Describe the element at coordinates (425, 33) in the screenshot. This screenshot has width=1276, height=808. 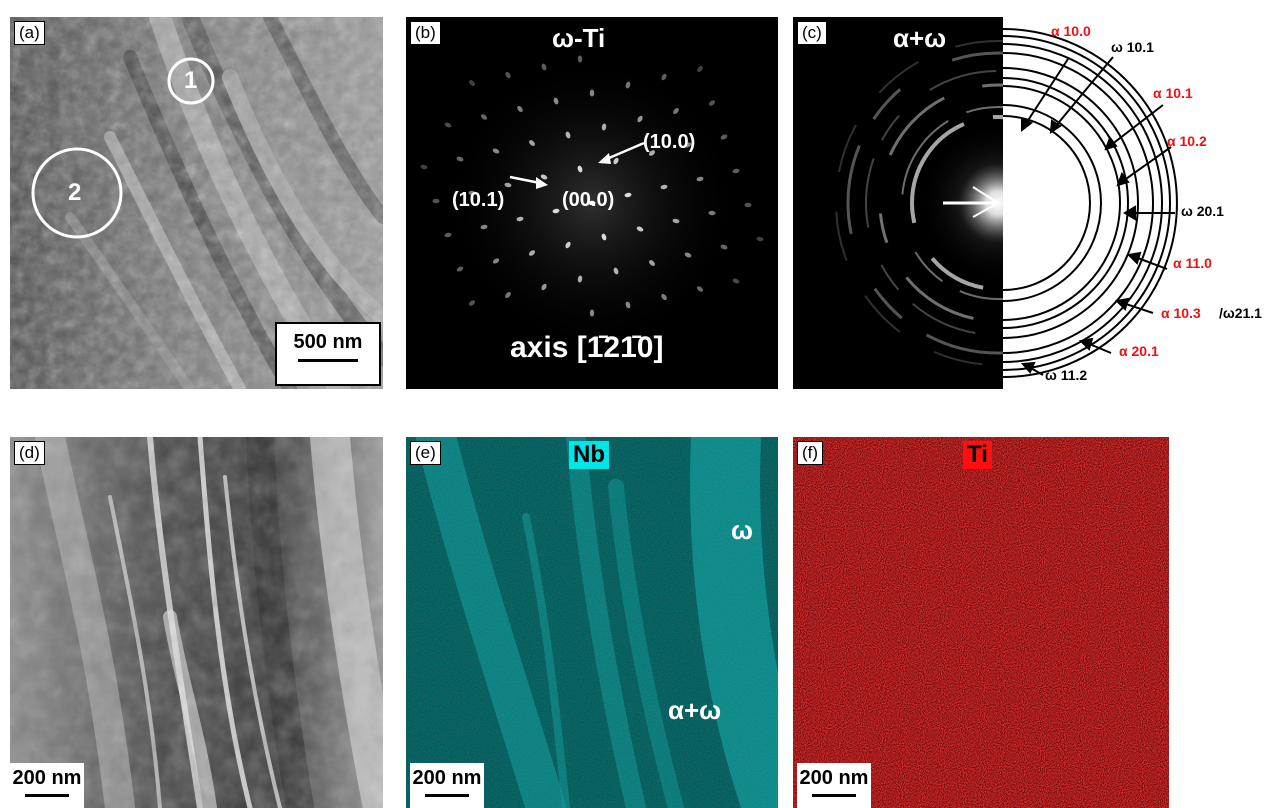
I see `panel-b-label: (b)` at that location.